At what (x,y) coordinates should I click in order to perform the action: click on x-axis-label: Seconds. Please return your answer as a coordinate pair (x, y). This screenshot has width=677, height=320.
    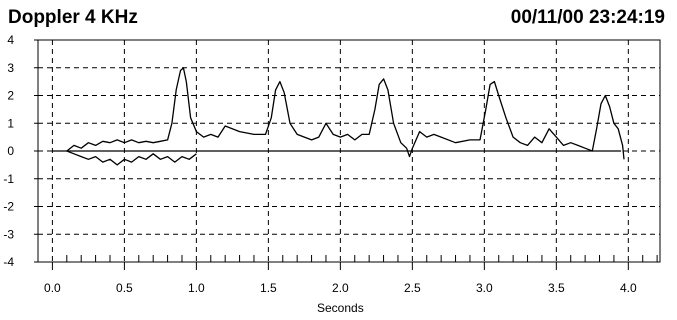
    Looking at the image, I should click on (340, 308).